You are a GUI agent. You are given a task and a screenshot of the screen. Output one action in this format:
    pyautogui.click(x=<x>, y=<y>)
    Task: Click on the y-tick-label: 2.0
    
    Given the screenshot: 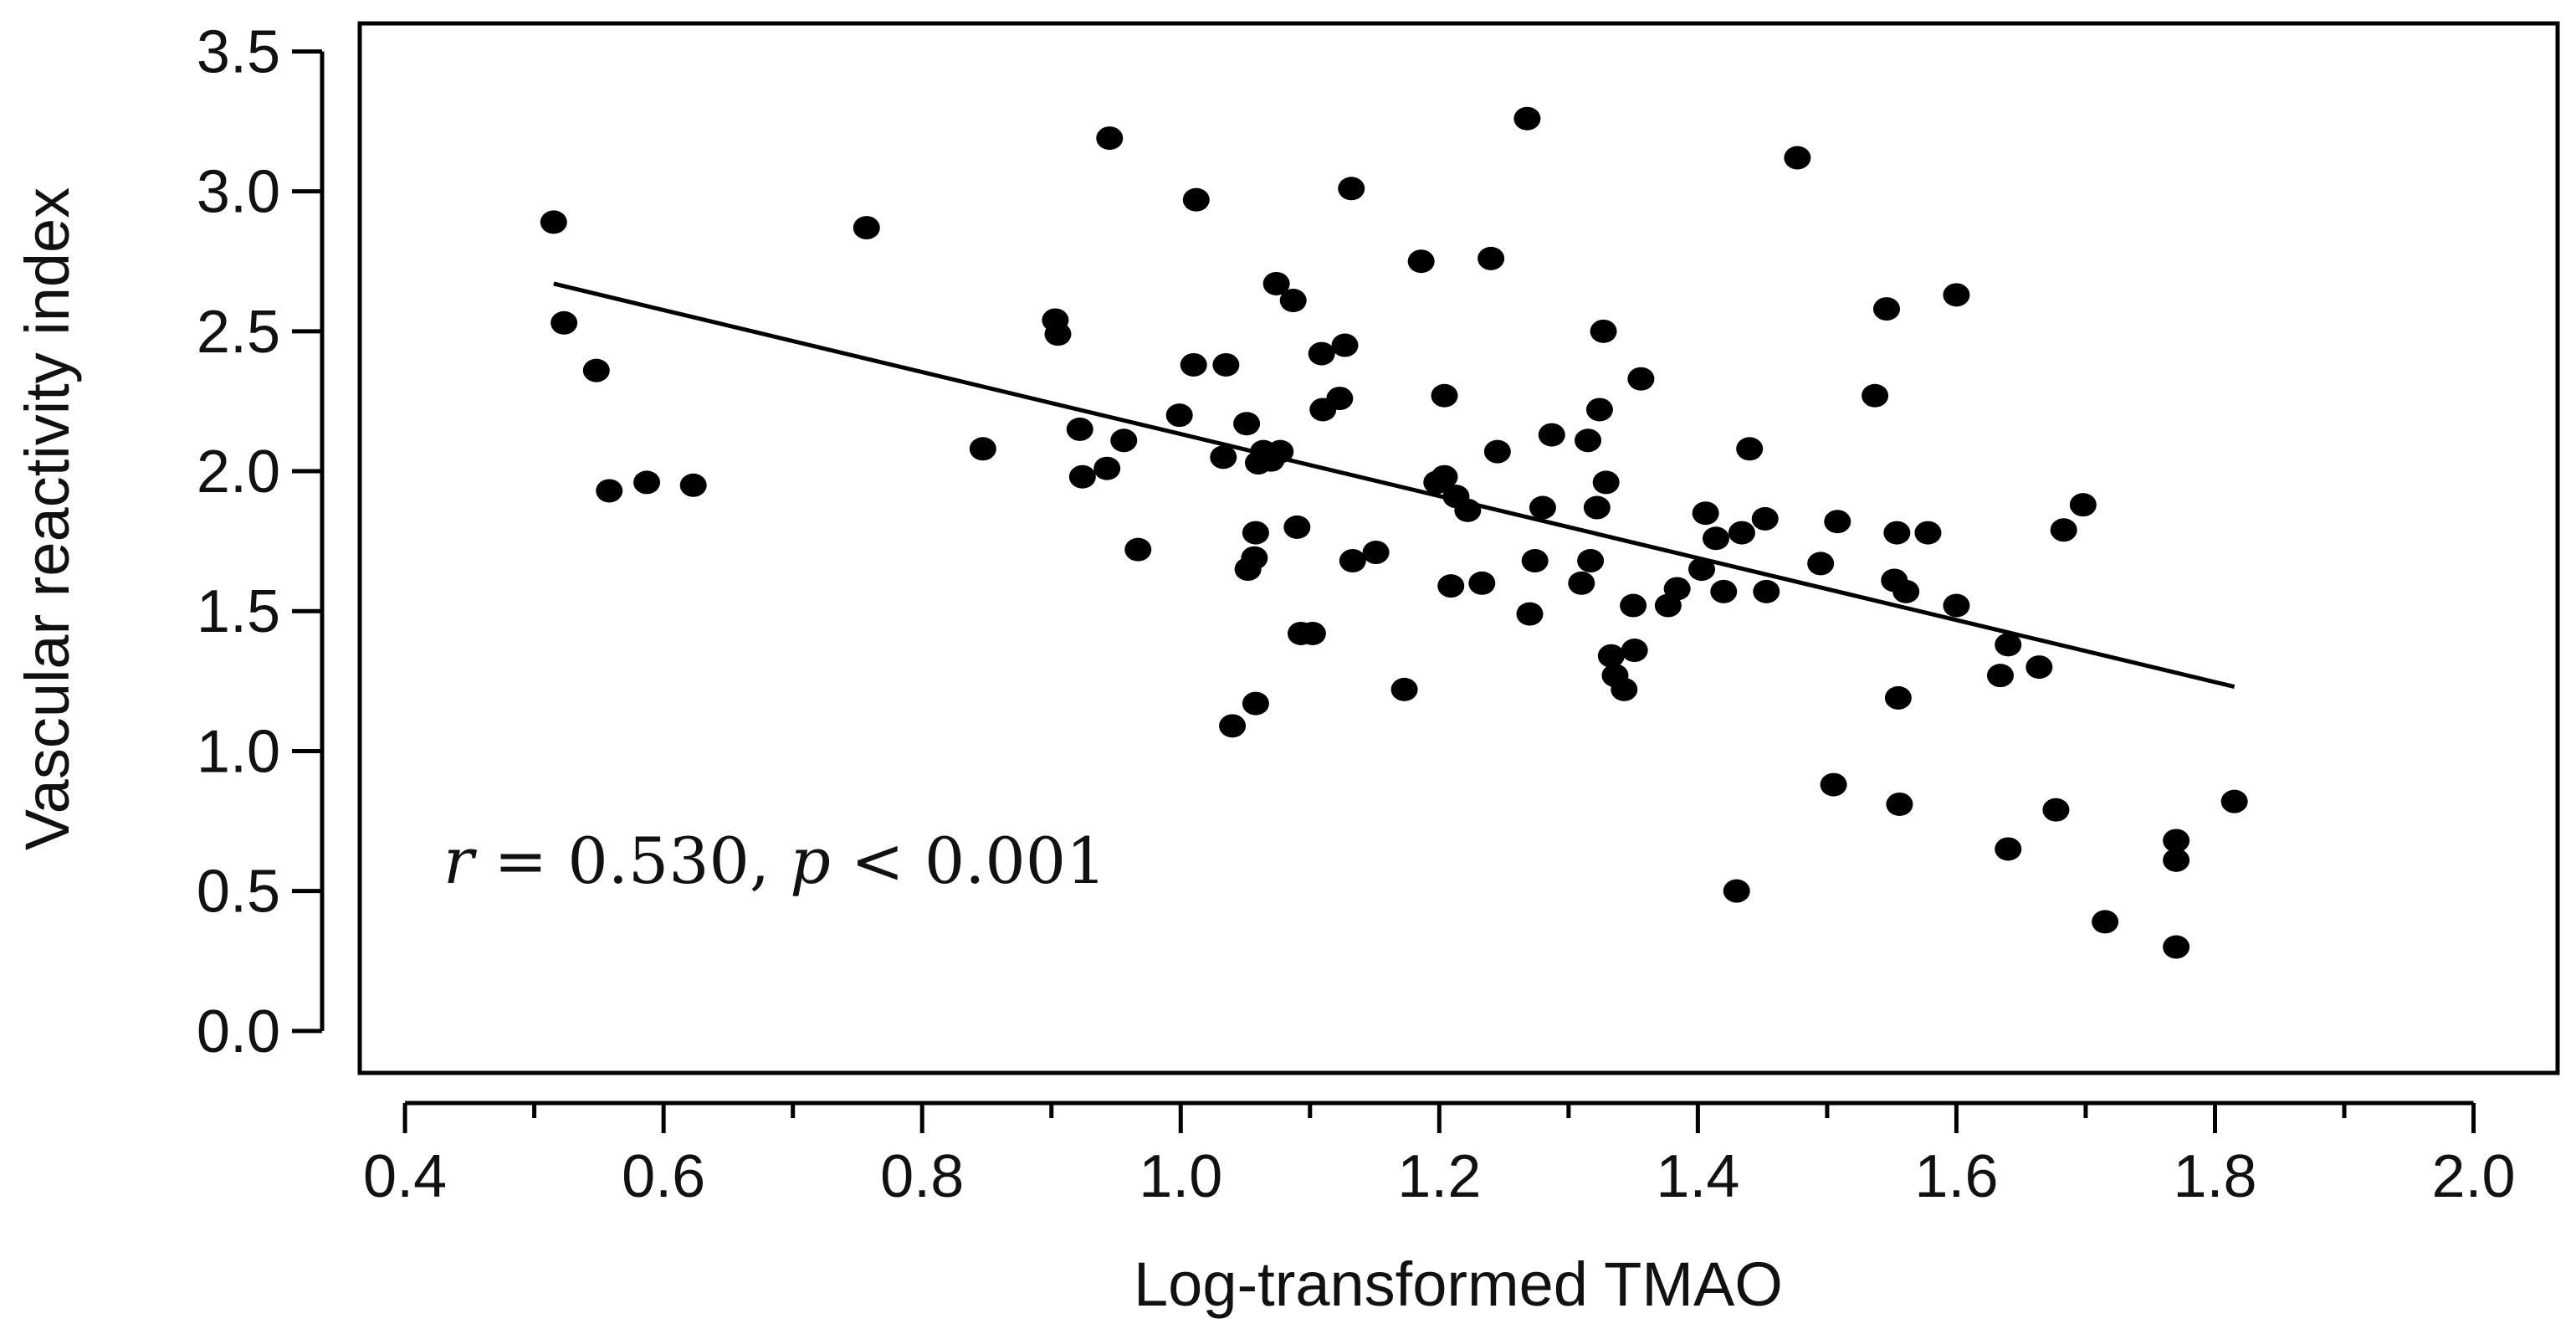 What is the action you would take?
    pyautogui.click(x=239, y=472)
    